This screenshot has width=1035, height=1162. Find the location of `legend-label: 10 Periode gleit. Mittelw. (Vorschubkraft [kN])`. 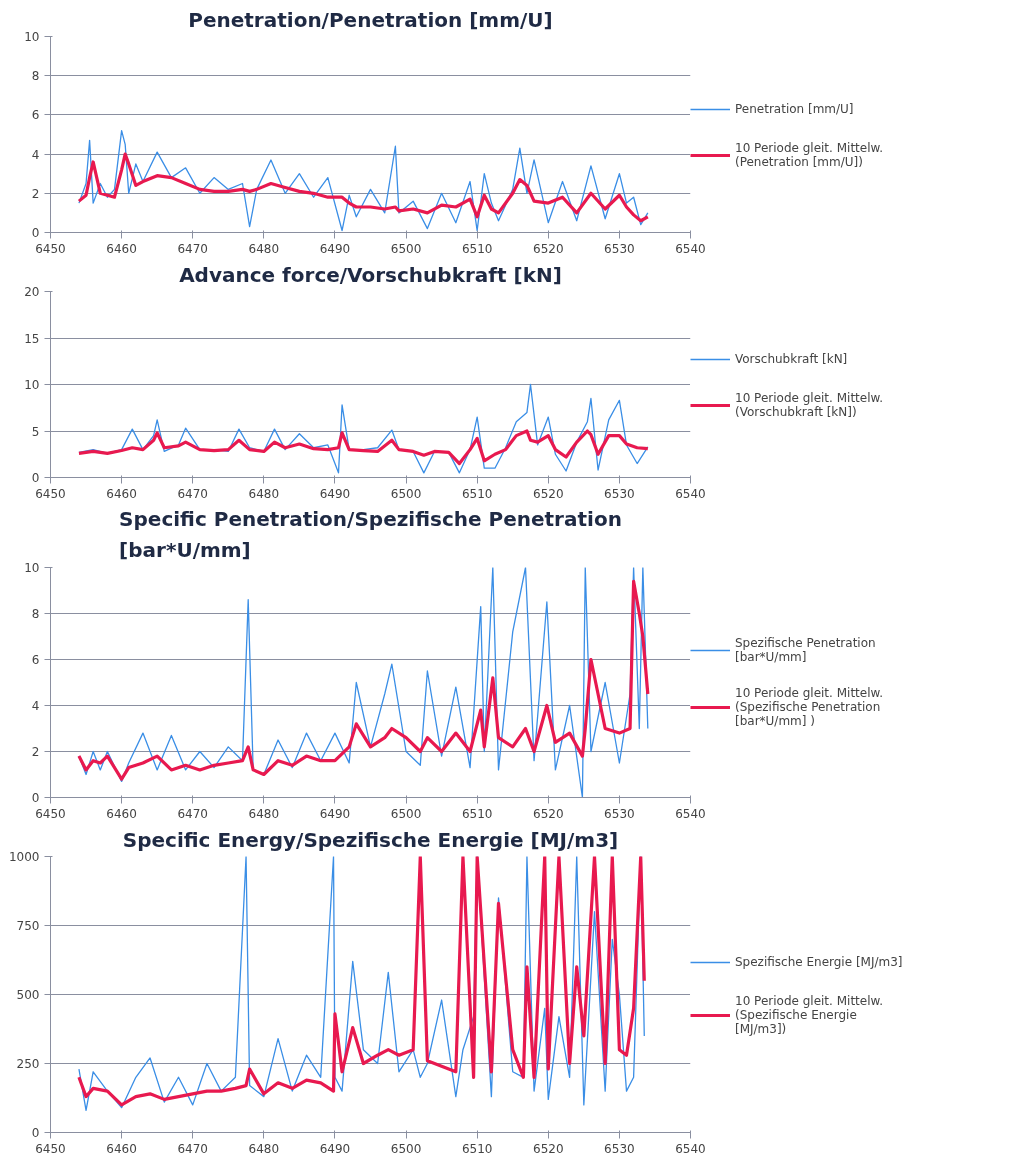

legend-label: 10 Periode gleit. Mittelw. (Vorschubkraft [kN]) is located at coordinates (810, 405).